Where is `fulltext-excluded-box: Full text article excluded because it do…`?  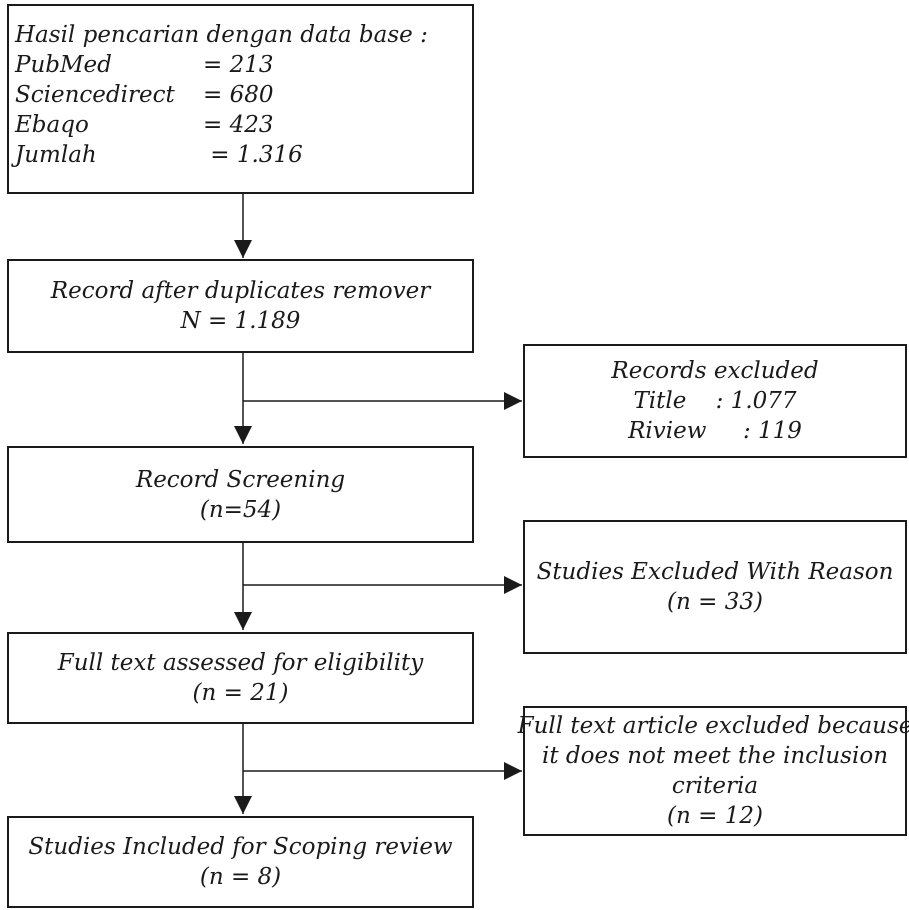
fulltext-excluded-box: Full text article excluded because it do… is located at coordinates (713, 771).